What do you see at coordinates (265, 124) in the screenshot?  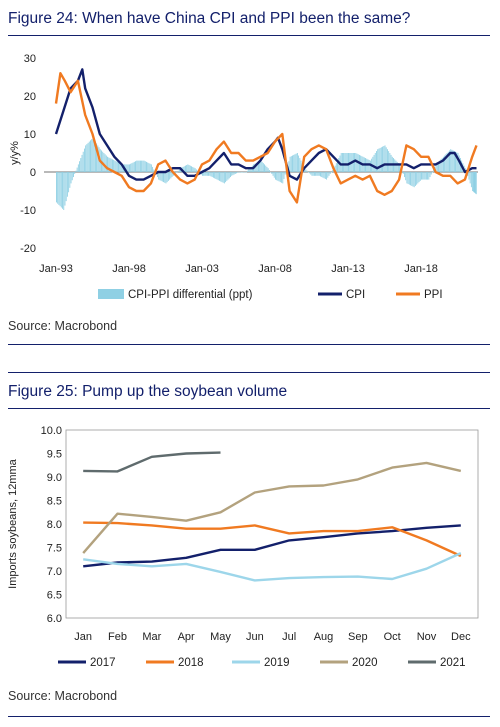 I see `cpi-line` at bounding box center [265, 124].